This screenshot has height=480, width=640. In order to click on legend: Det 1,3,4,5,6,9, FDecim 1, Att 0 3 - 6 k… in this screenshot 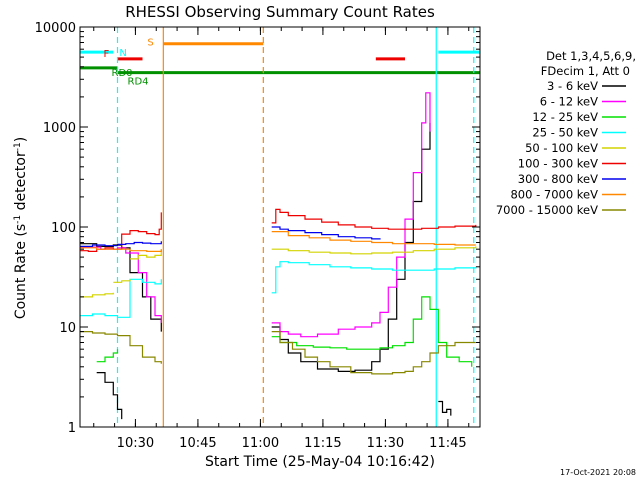, I will do `click(566, 133)`.